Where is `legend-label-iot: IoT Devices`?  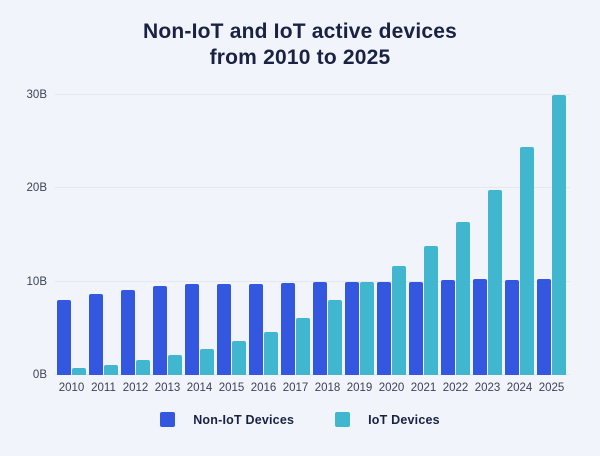
legend-label-iot: IoT Devices is located at coordinates (404, 419).